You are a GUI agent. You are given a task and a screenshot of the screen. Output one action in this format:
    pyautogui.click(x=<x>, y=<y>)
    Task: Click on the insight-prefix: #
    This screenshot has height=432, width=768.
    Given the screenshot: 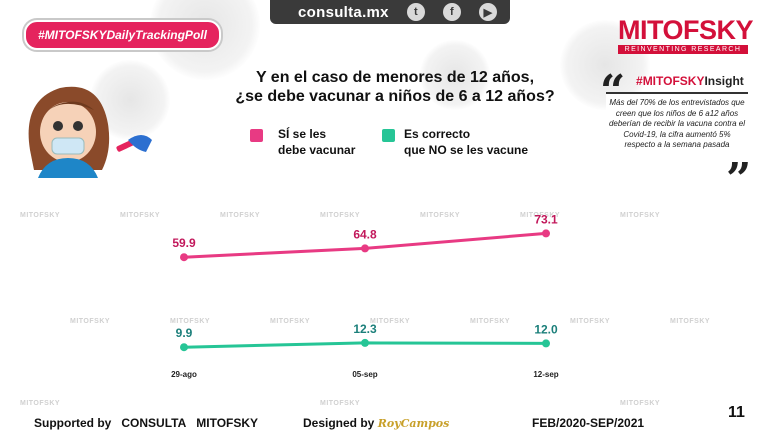 What is the action you would take?
    pyautogui.click(x=639, y=81)
    